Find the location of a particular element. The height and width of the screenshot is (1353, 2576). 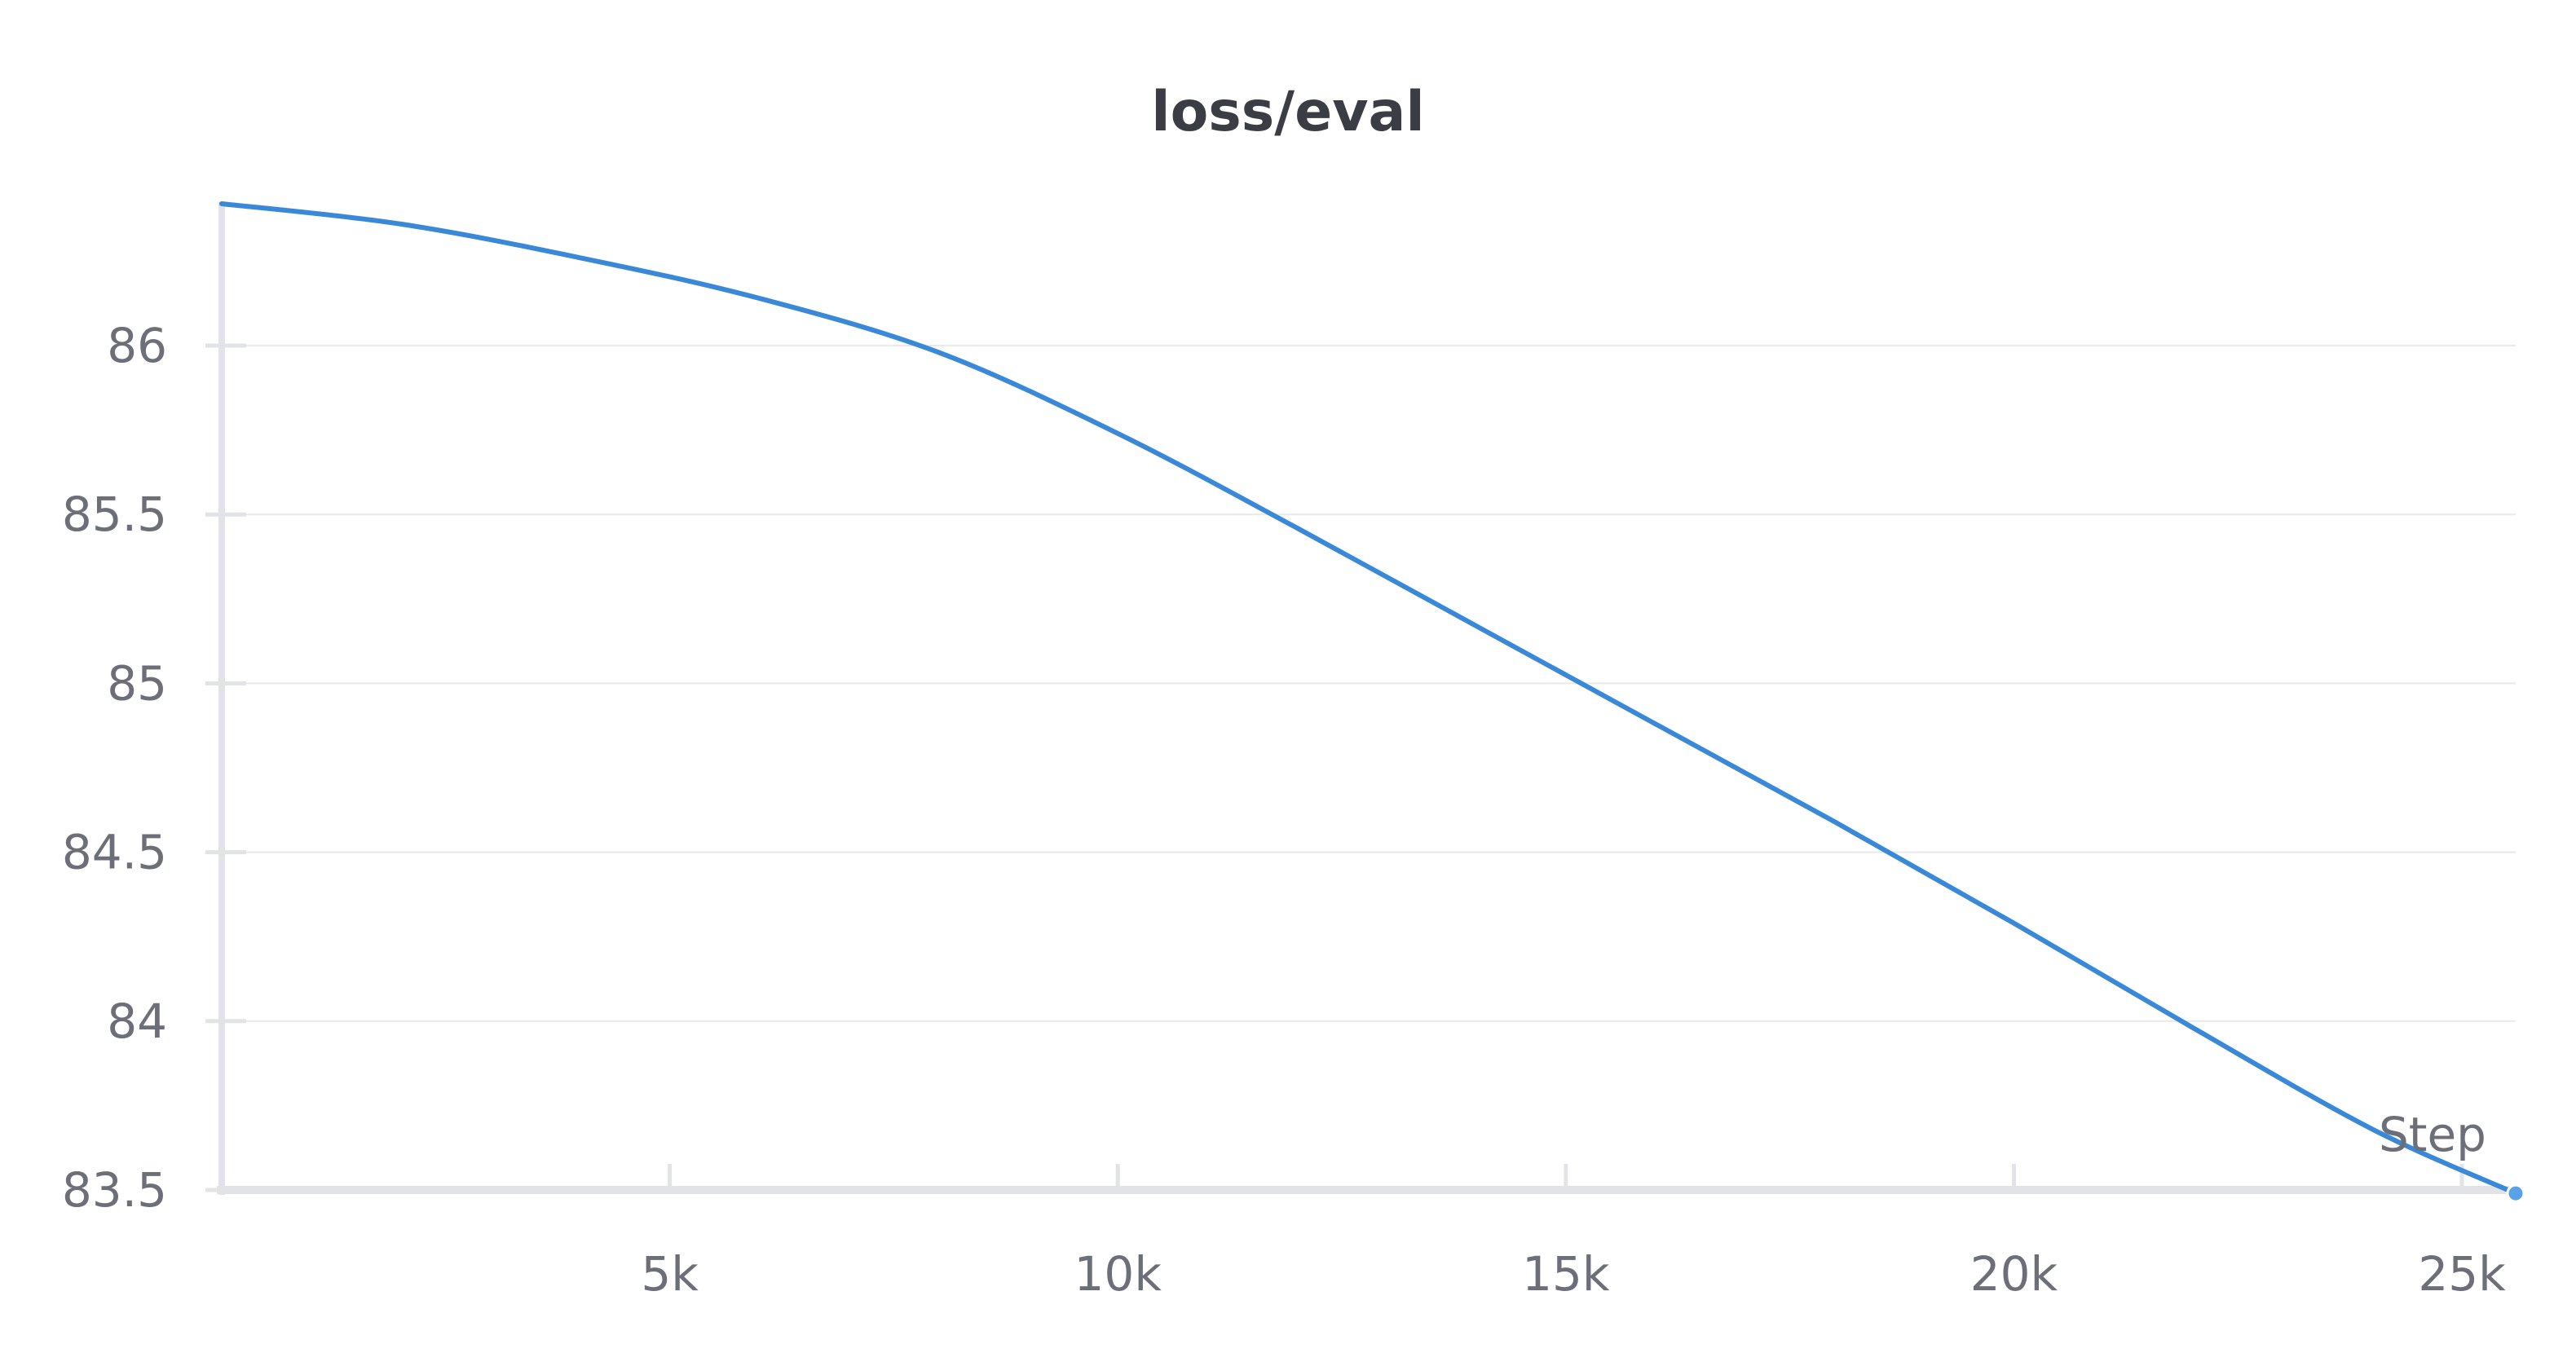

x-tick-label: 5k is located at coordinates (670, 1274).